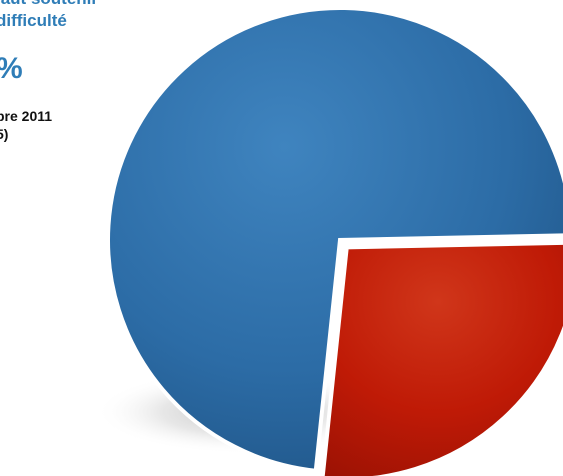 The width and height of the screenshot is (563, 476). I want to click on headline-percentage: %, so click(11, 69).